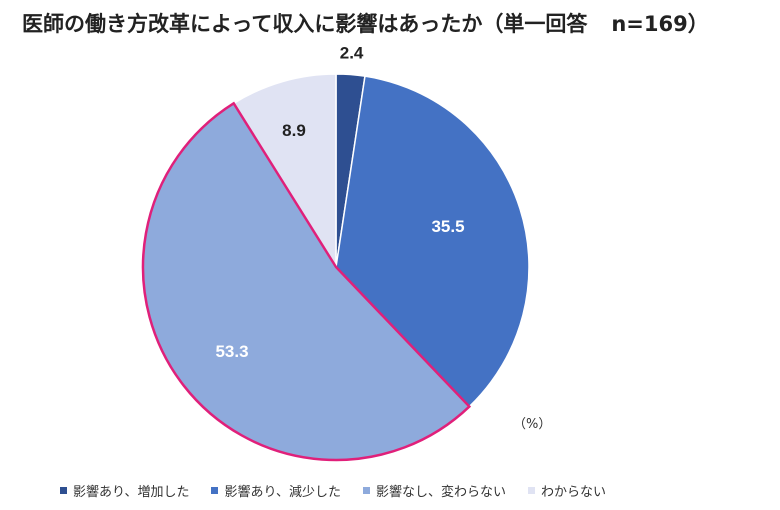 The image size is (780, 510). Describe the element at coordinates (231, 351) in the screenshot. I see `data-label-unchanged: 53.3` at that location.